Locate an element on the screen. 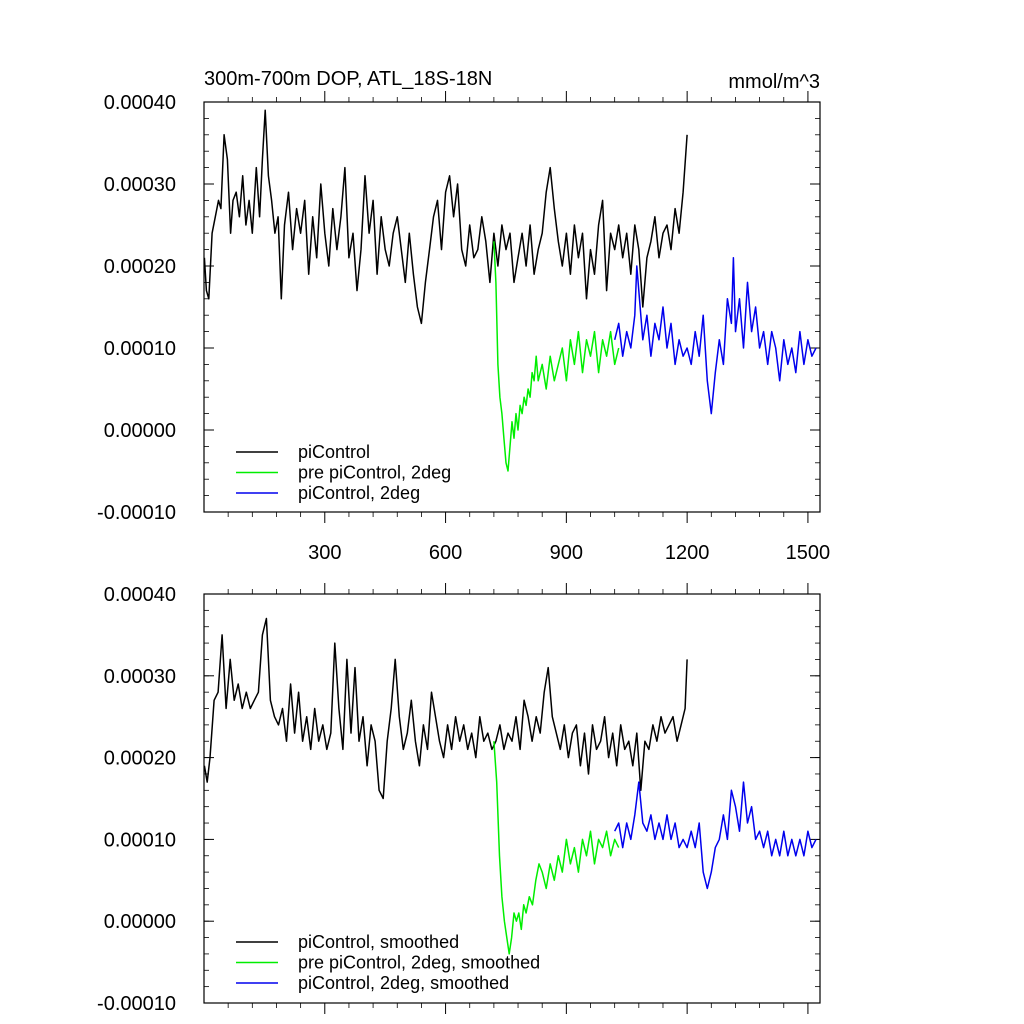 This screenshot has height=1024, width=1024. units-label: mmol/m^3 is located at coordinates (774, 82).